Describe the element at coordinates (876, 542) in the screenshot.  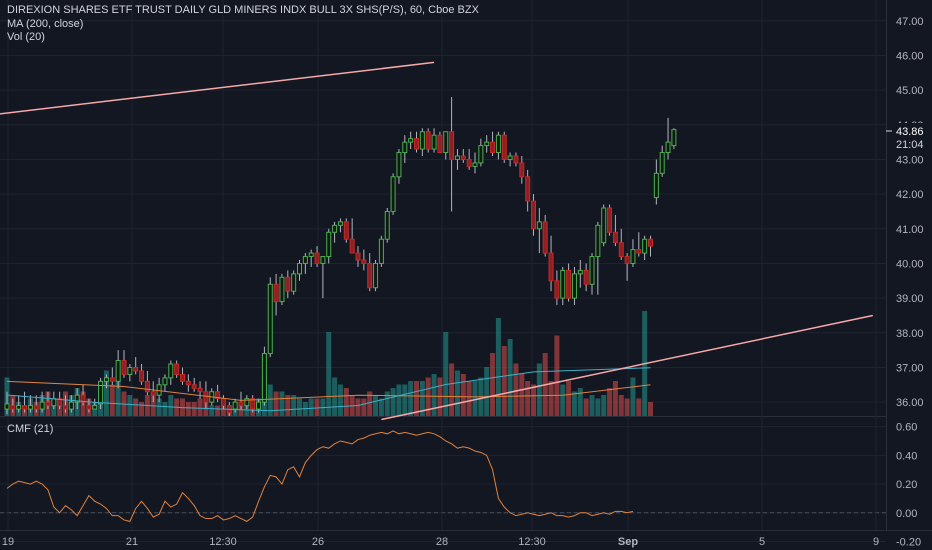
I see `time-tick-label: 9` at that location.